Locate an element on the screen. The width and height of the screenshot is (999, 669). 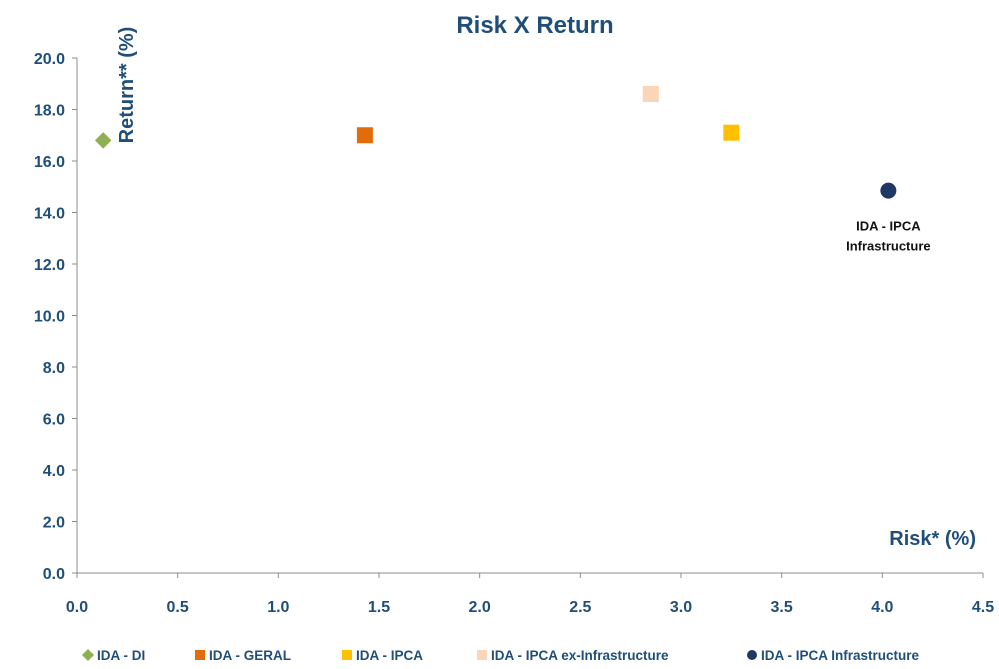
y-tick-label: 16.0 is located at coordinates (49, 162).